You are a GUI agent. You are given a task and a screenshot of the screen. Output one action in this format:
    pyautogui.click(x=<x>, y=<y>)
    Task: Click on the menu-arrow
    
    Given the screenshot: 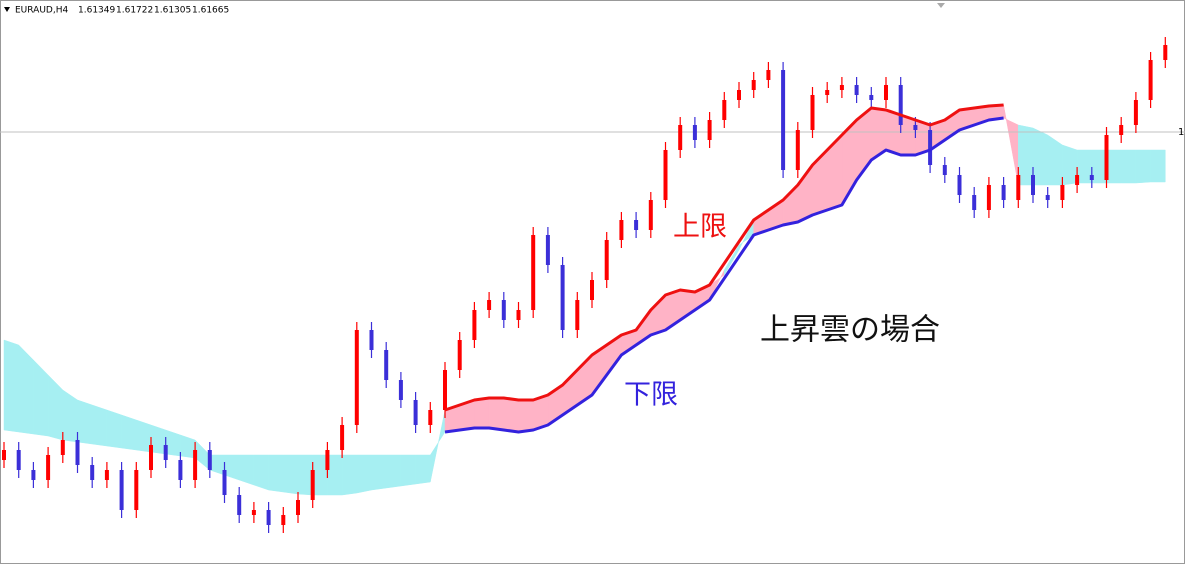 What is the action you would take?
    pyautogui.click(x=7, y=9)
    